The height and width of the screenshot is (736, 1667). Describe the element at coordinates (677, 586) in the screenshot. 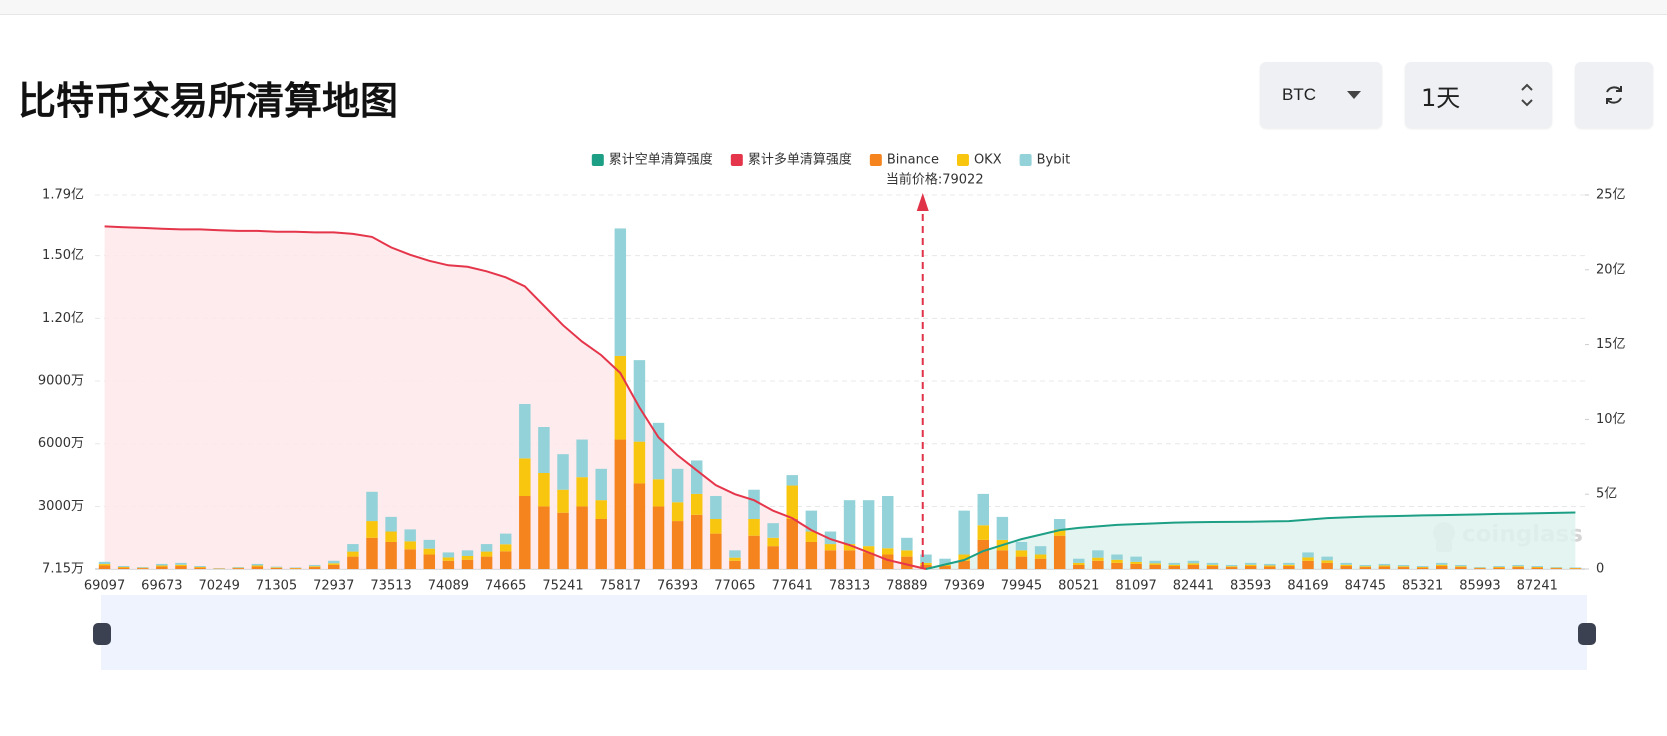

I see `x-tick-label: 76393` at that location.